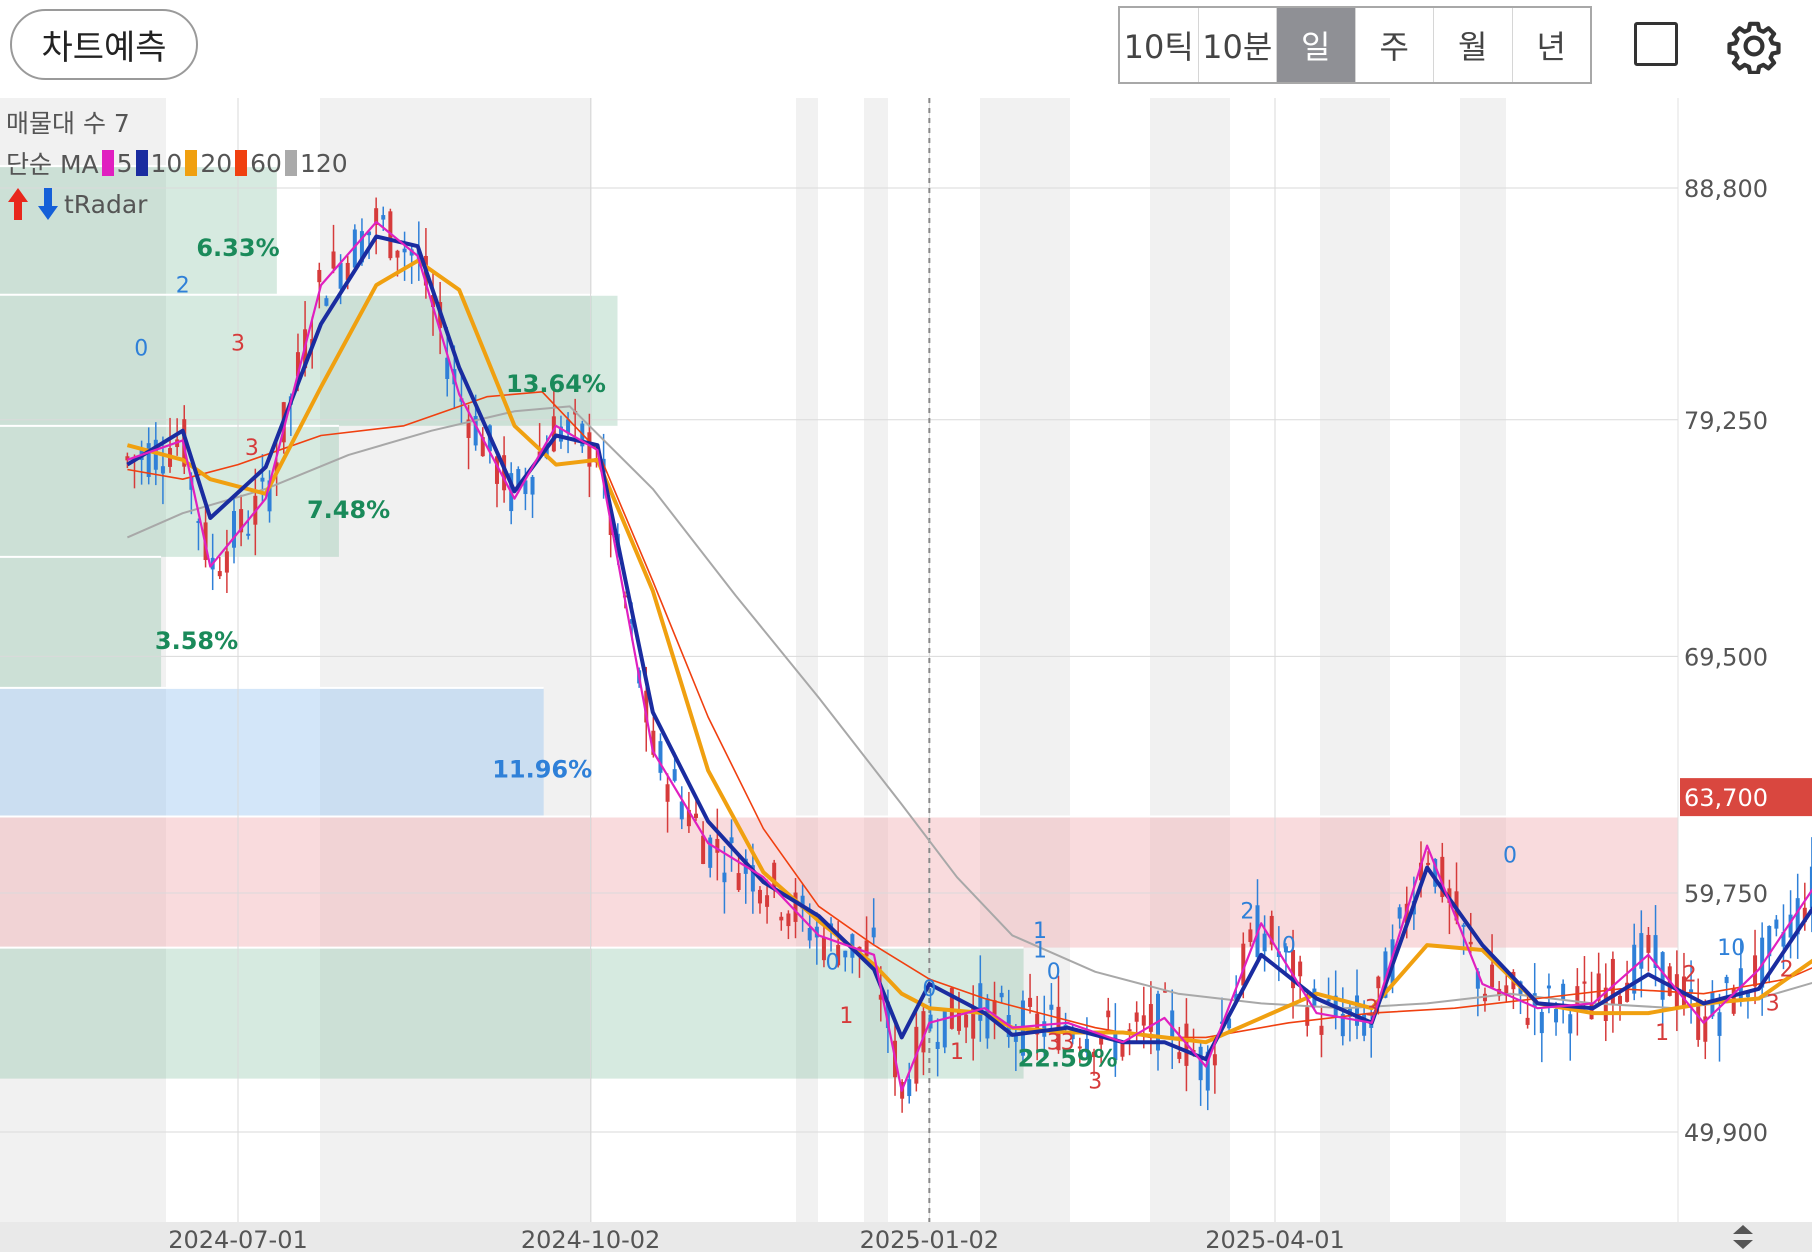  I want to click on ma-legend: 단순 MA 5 10 20 60 120, so click(177, 163).